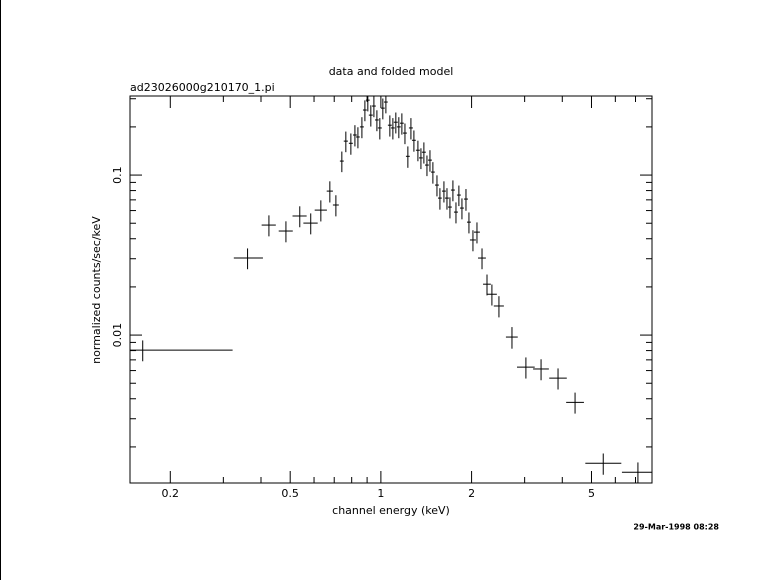 This screenshot has width=781, height=580. Describe the element at coordinates (117, 335) in the screenshot. I see `y-tick-label: 0.01` at that location.